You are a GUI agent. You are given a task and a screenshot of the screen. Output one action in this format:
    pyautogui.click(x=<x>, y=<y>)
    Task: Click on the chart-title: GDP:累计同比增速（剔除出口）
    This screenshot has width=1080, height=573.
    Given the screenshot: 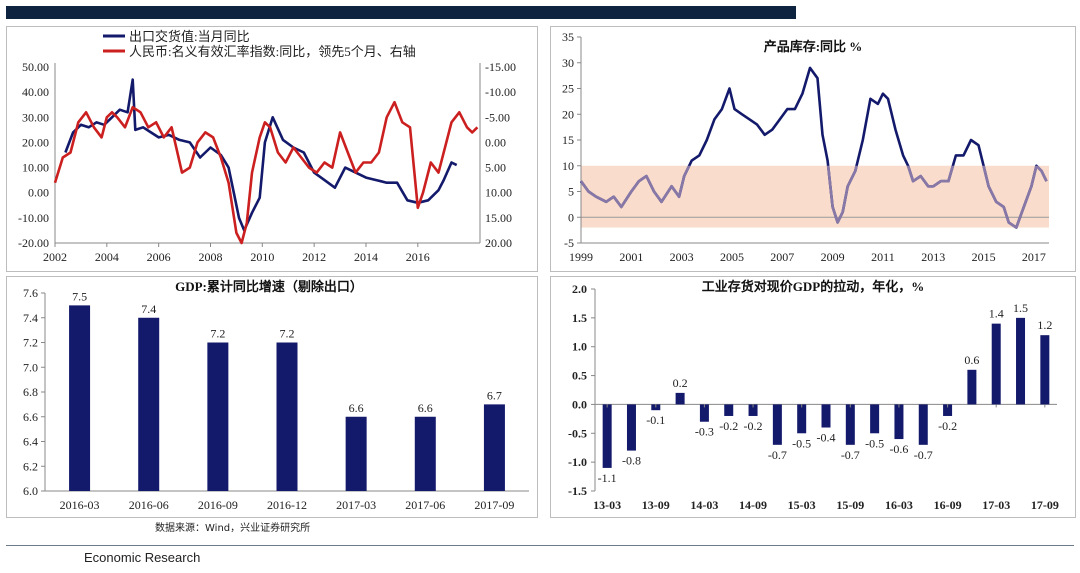 What is the action you would take?
    pyautogui.click(x=269, y=286)
    